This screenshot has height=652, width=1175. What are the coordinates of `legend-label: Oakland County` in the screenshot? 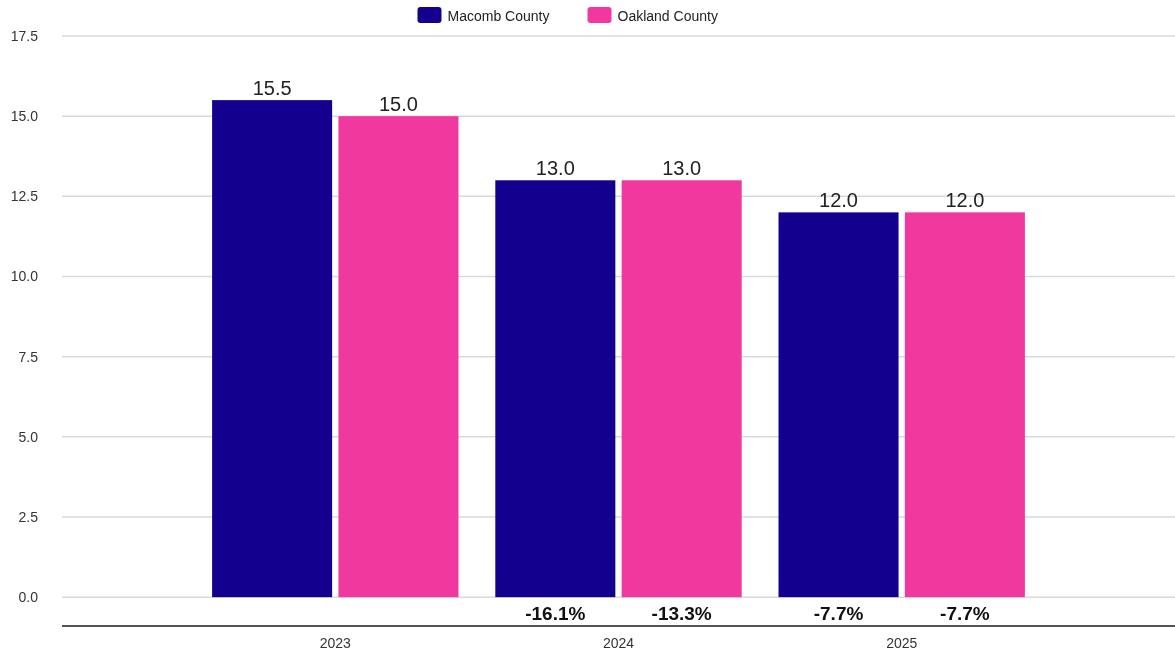 It's located at (667, 16).